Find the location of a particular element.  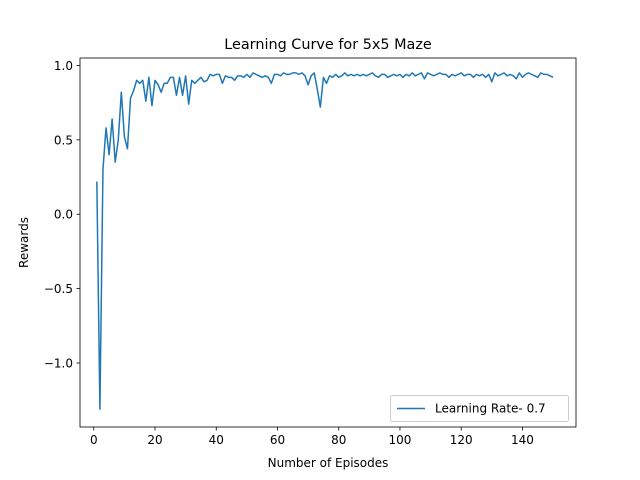

x-axis: 0 20 40 60 80 100 120 140 is located at coordinates (312, 437).